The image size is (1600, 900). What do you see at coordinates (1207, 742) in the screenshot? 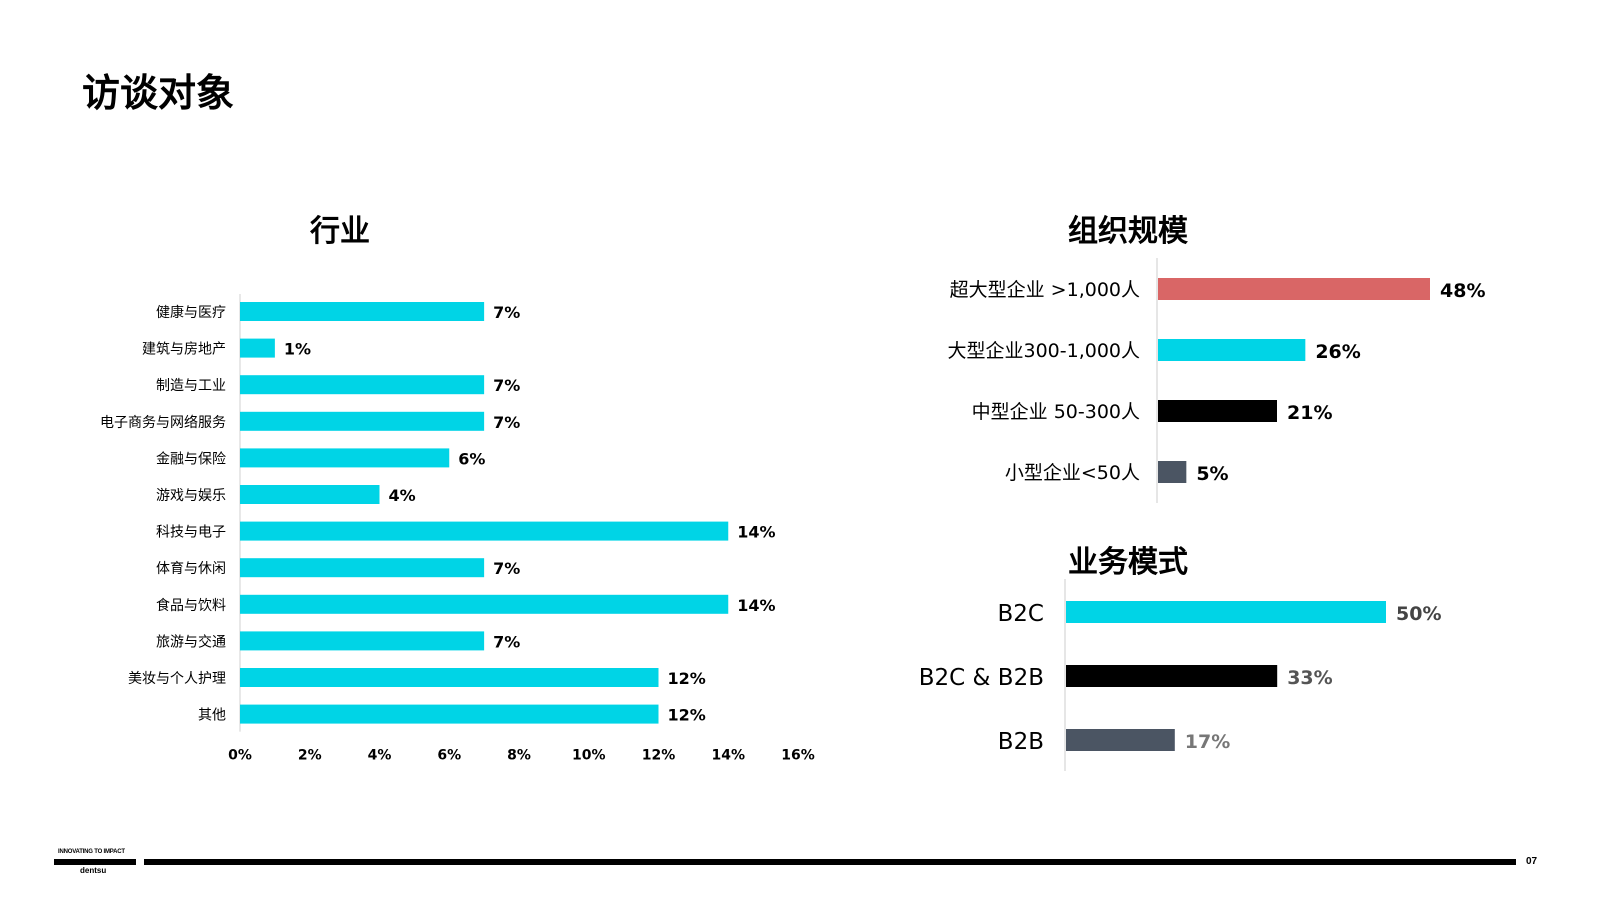
I see `business-model-value-label: 17%` at bounding box center [1207, 742].